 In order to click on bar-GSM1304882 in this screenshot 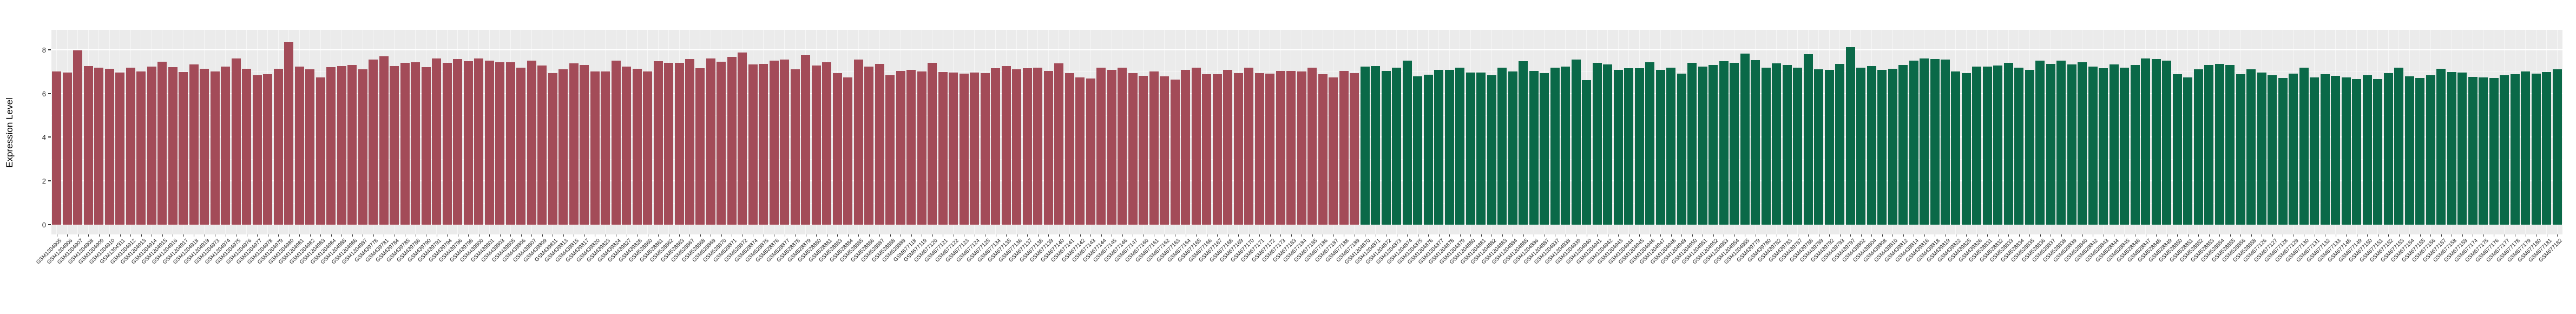, I will do `click(1491, 150)`.